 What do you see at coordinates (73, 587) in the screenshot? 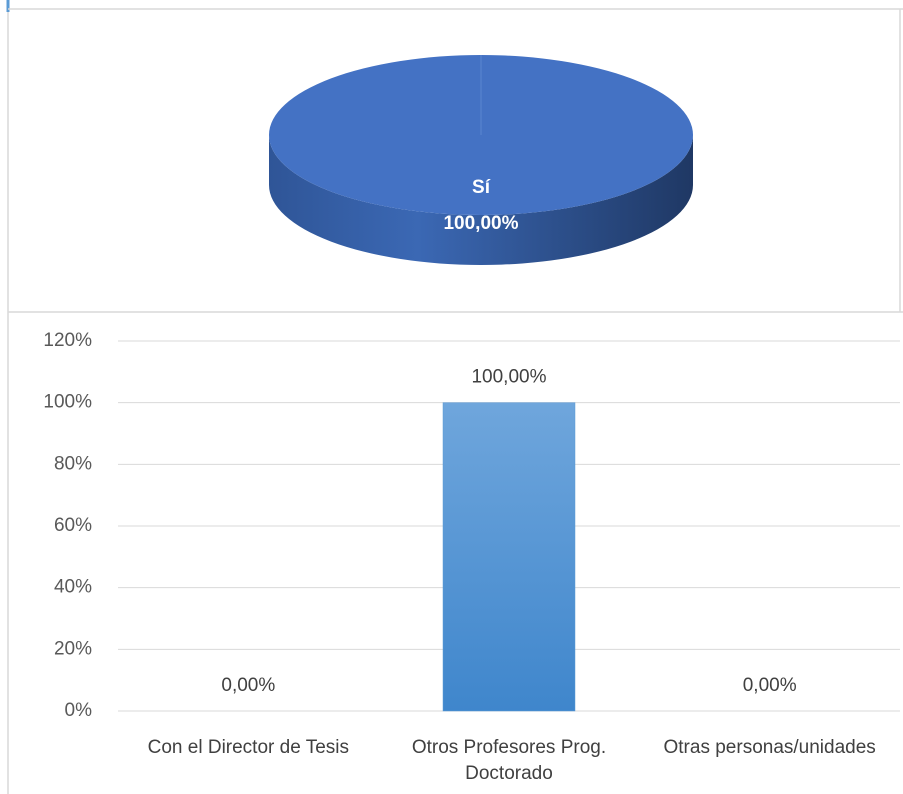
I see `y-tick-label: 40%` at bounding box center [73, 587].